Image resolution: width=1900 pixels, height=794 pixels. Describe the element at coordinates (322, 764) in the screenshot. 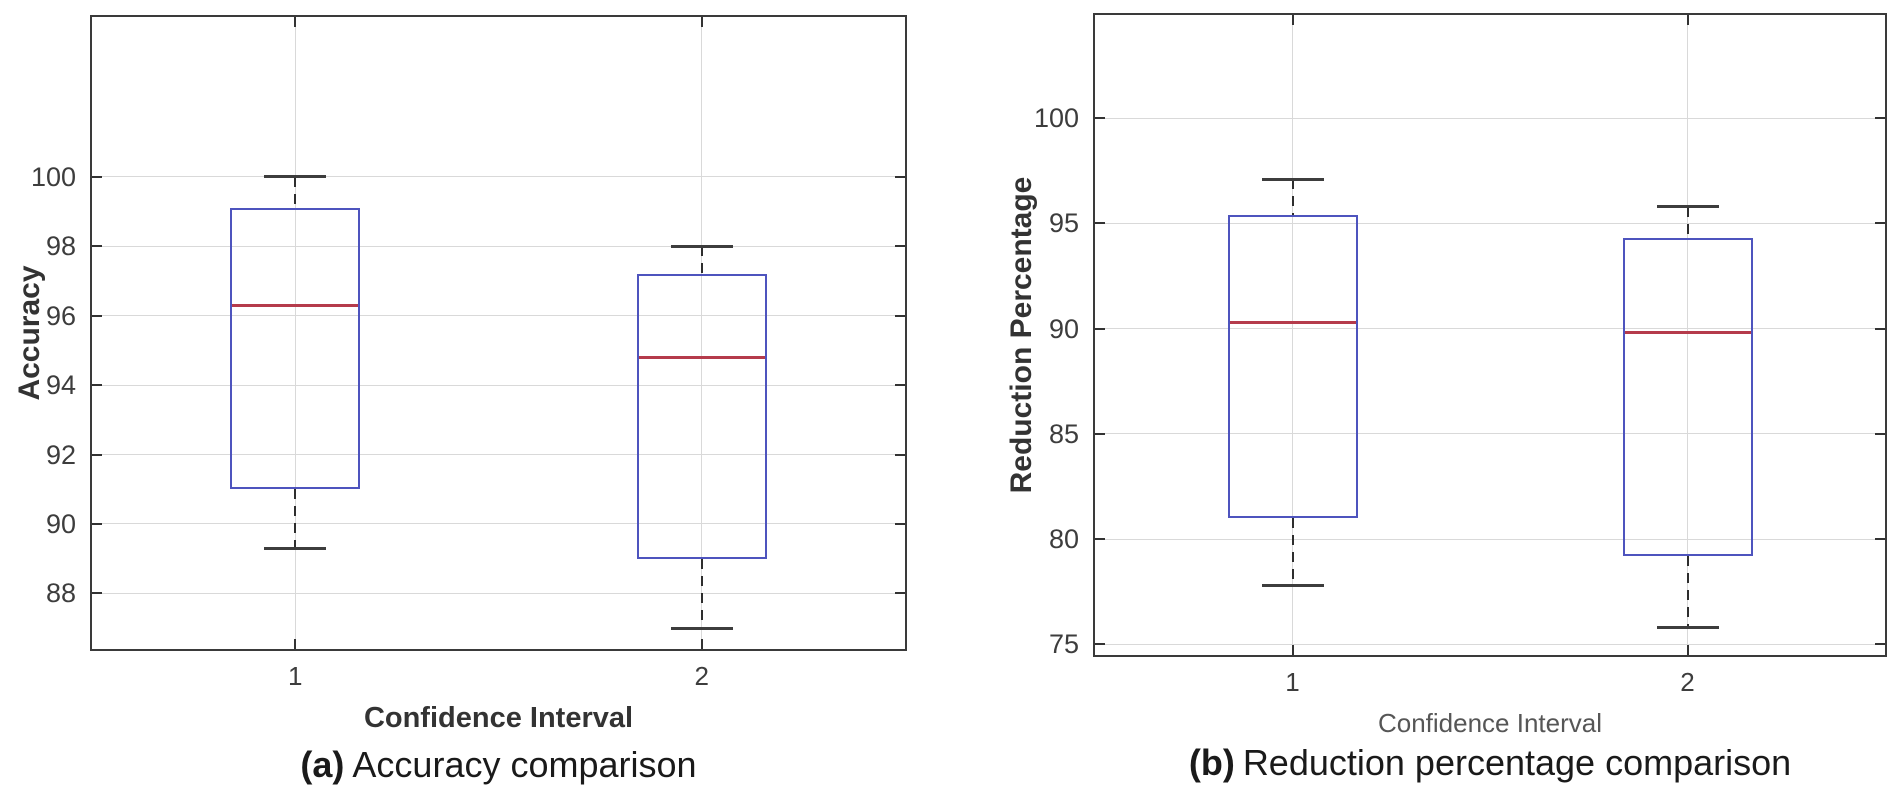

I see `plot-a-caption-prefix: (a)` at that location.